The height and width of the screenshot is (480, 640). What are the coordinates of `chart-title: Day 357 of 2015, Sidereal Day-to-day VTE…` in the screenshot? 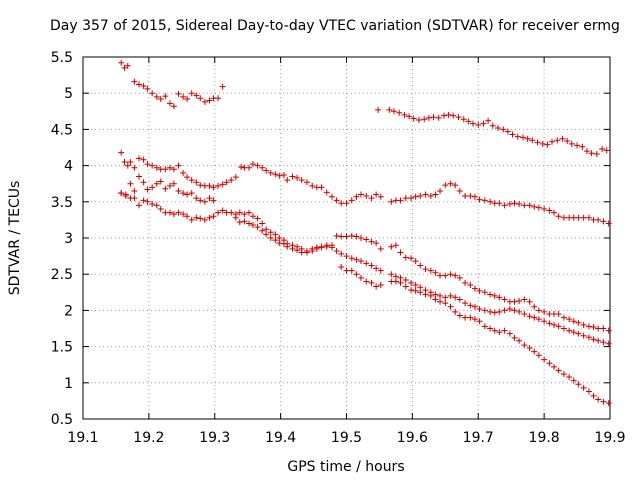 It's located at (335, 26).